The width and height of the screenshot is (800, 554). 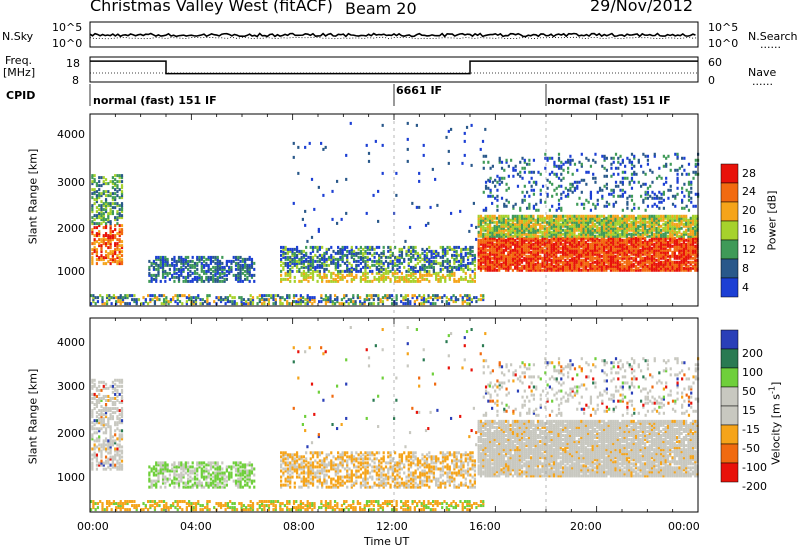 What do you see at coordinates (71, 433) in the screenshot?
I see `velocity-ytick-2000: 2000` at bounding box center [71, 433].